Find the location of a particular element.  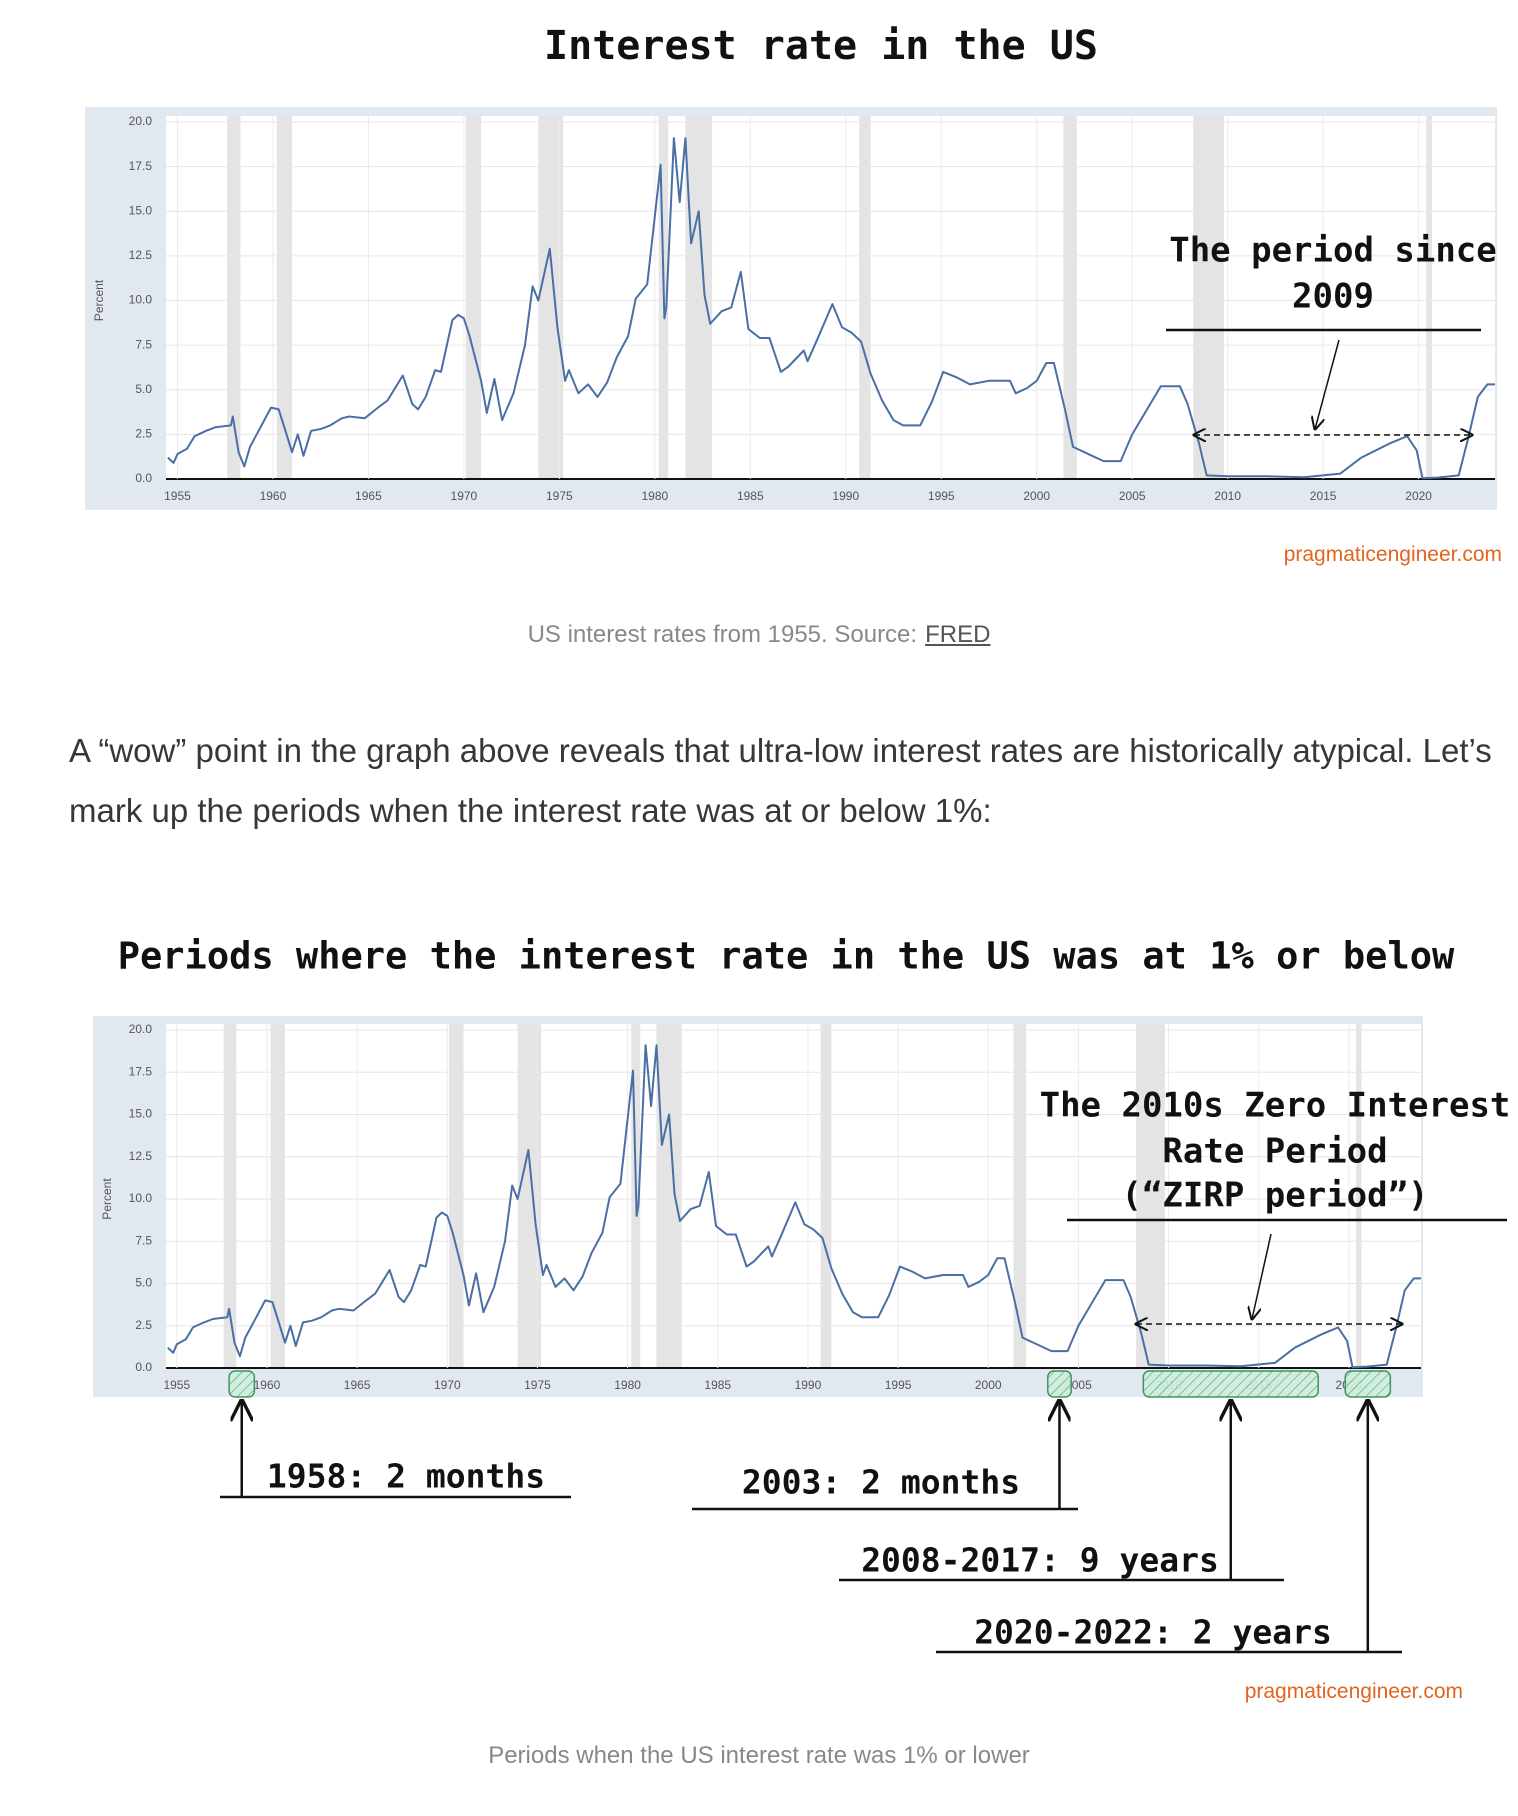

period-label: 2020-2022: 2 years is located at coordinates (1153, 1632).